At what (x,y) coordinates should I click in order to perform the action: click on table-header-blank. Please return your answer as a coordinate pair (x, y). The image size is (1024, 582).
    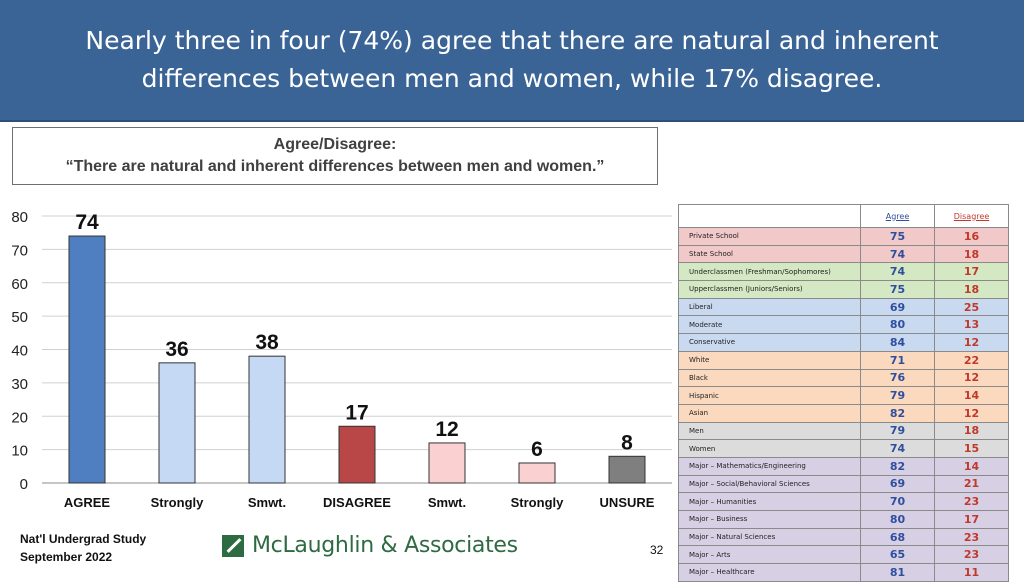
    Looking at the image, I should click on (769, 216).